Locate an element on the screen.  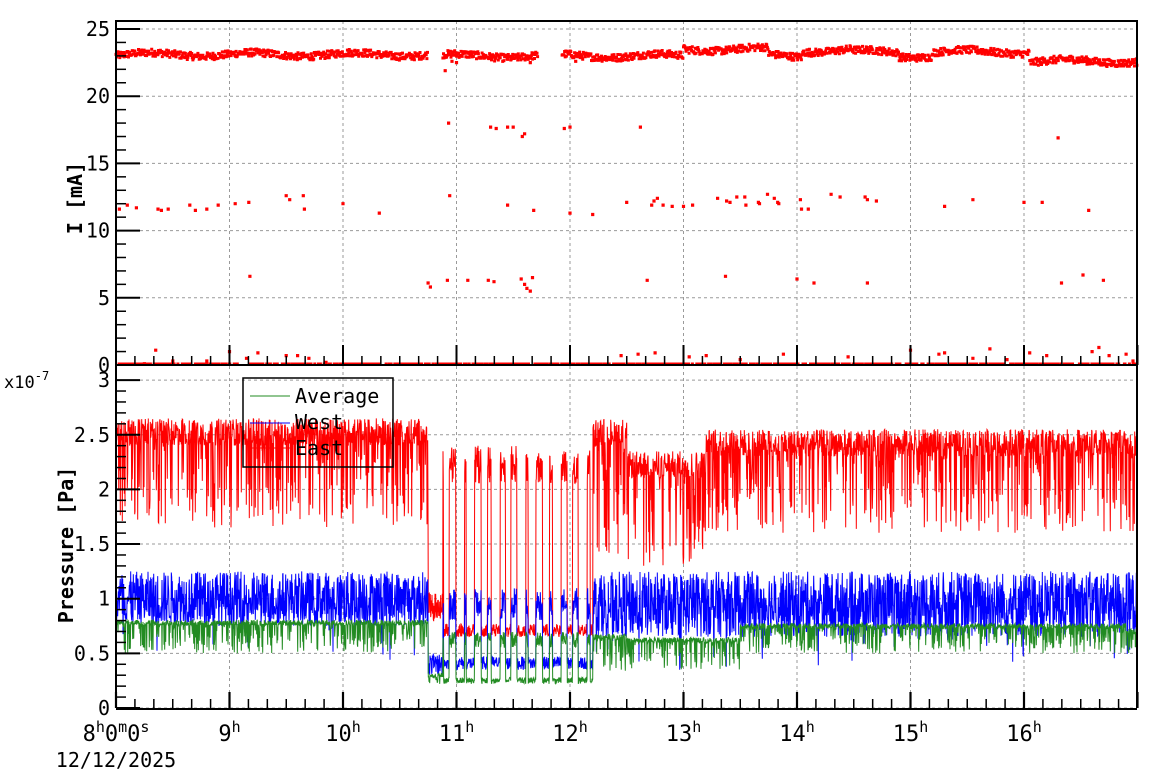
time-tick-label: 15h is located at coordinates (911, 732).